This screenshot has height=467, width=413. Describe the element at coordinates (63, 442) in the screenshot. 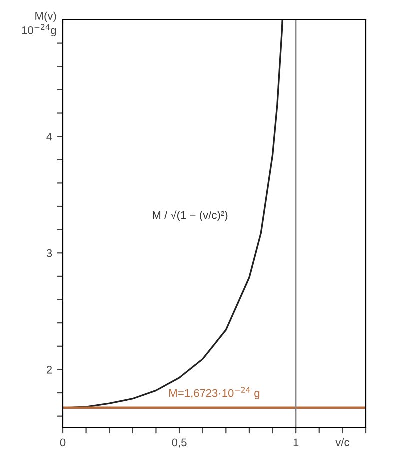

I see `x-tick-label: 0` at that location.